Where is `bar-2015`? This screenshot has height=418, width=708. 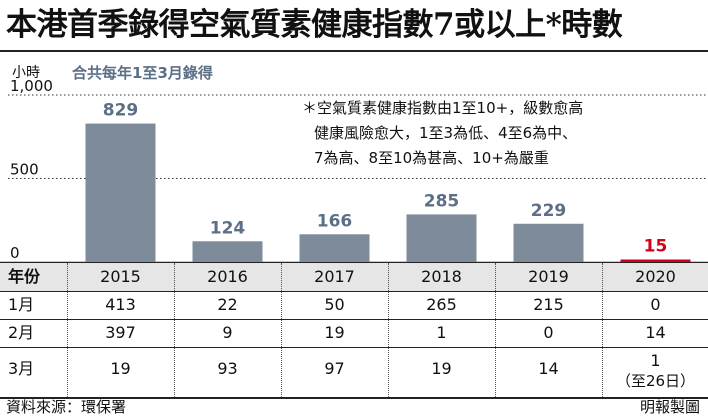
bar-2015 is located at coordinates (120, 192).